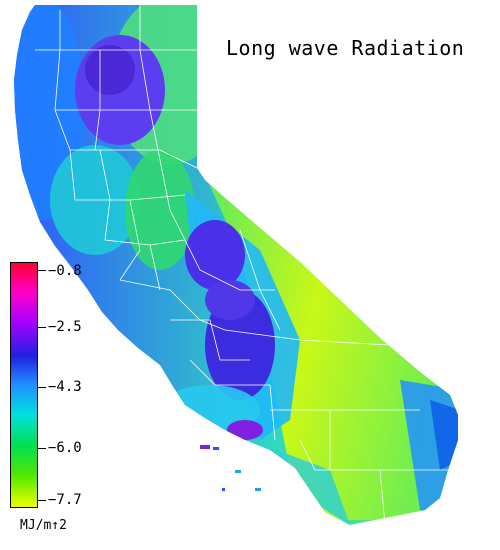 Image resolution: width=500 pixels, height=550 pixels. Describe the element at coordinates (65, 271) in the screenshot. I see `legend-tick-label: −0.8` at that location.